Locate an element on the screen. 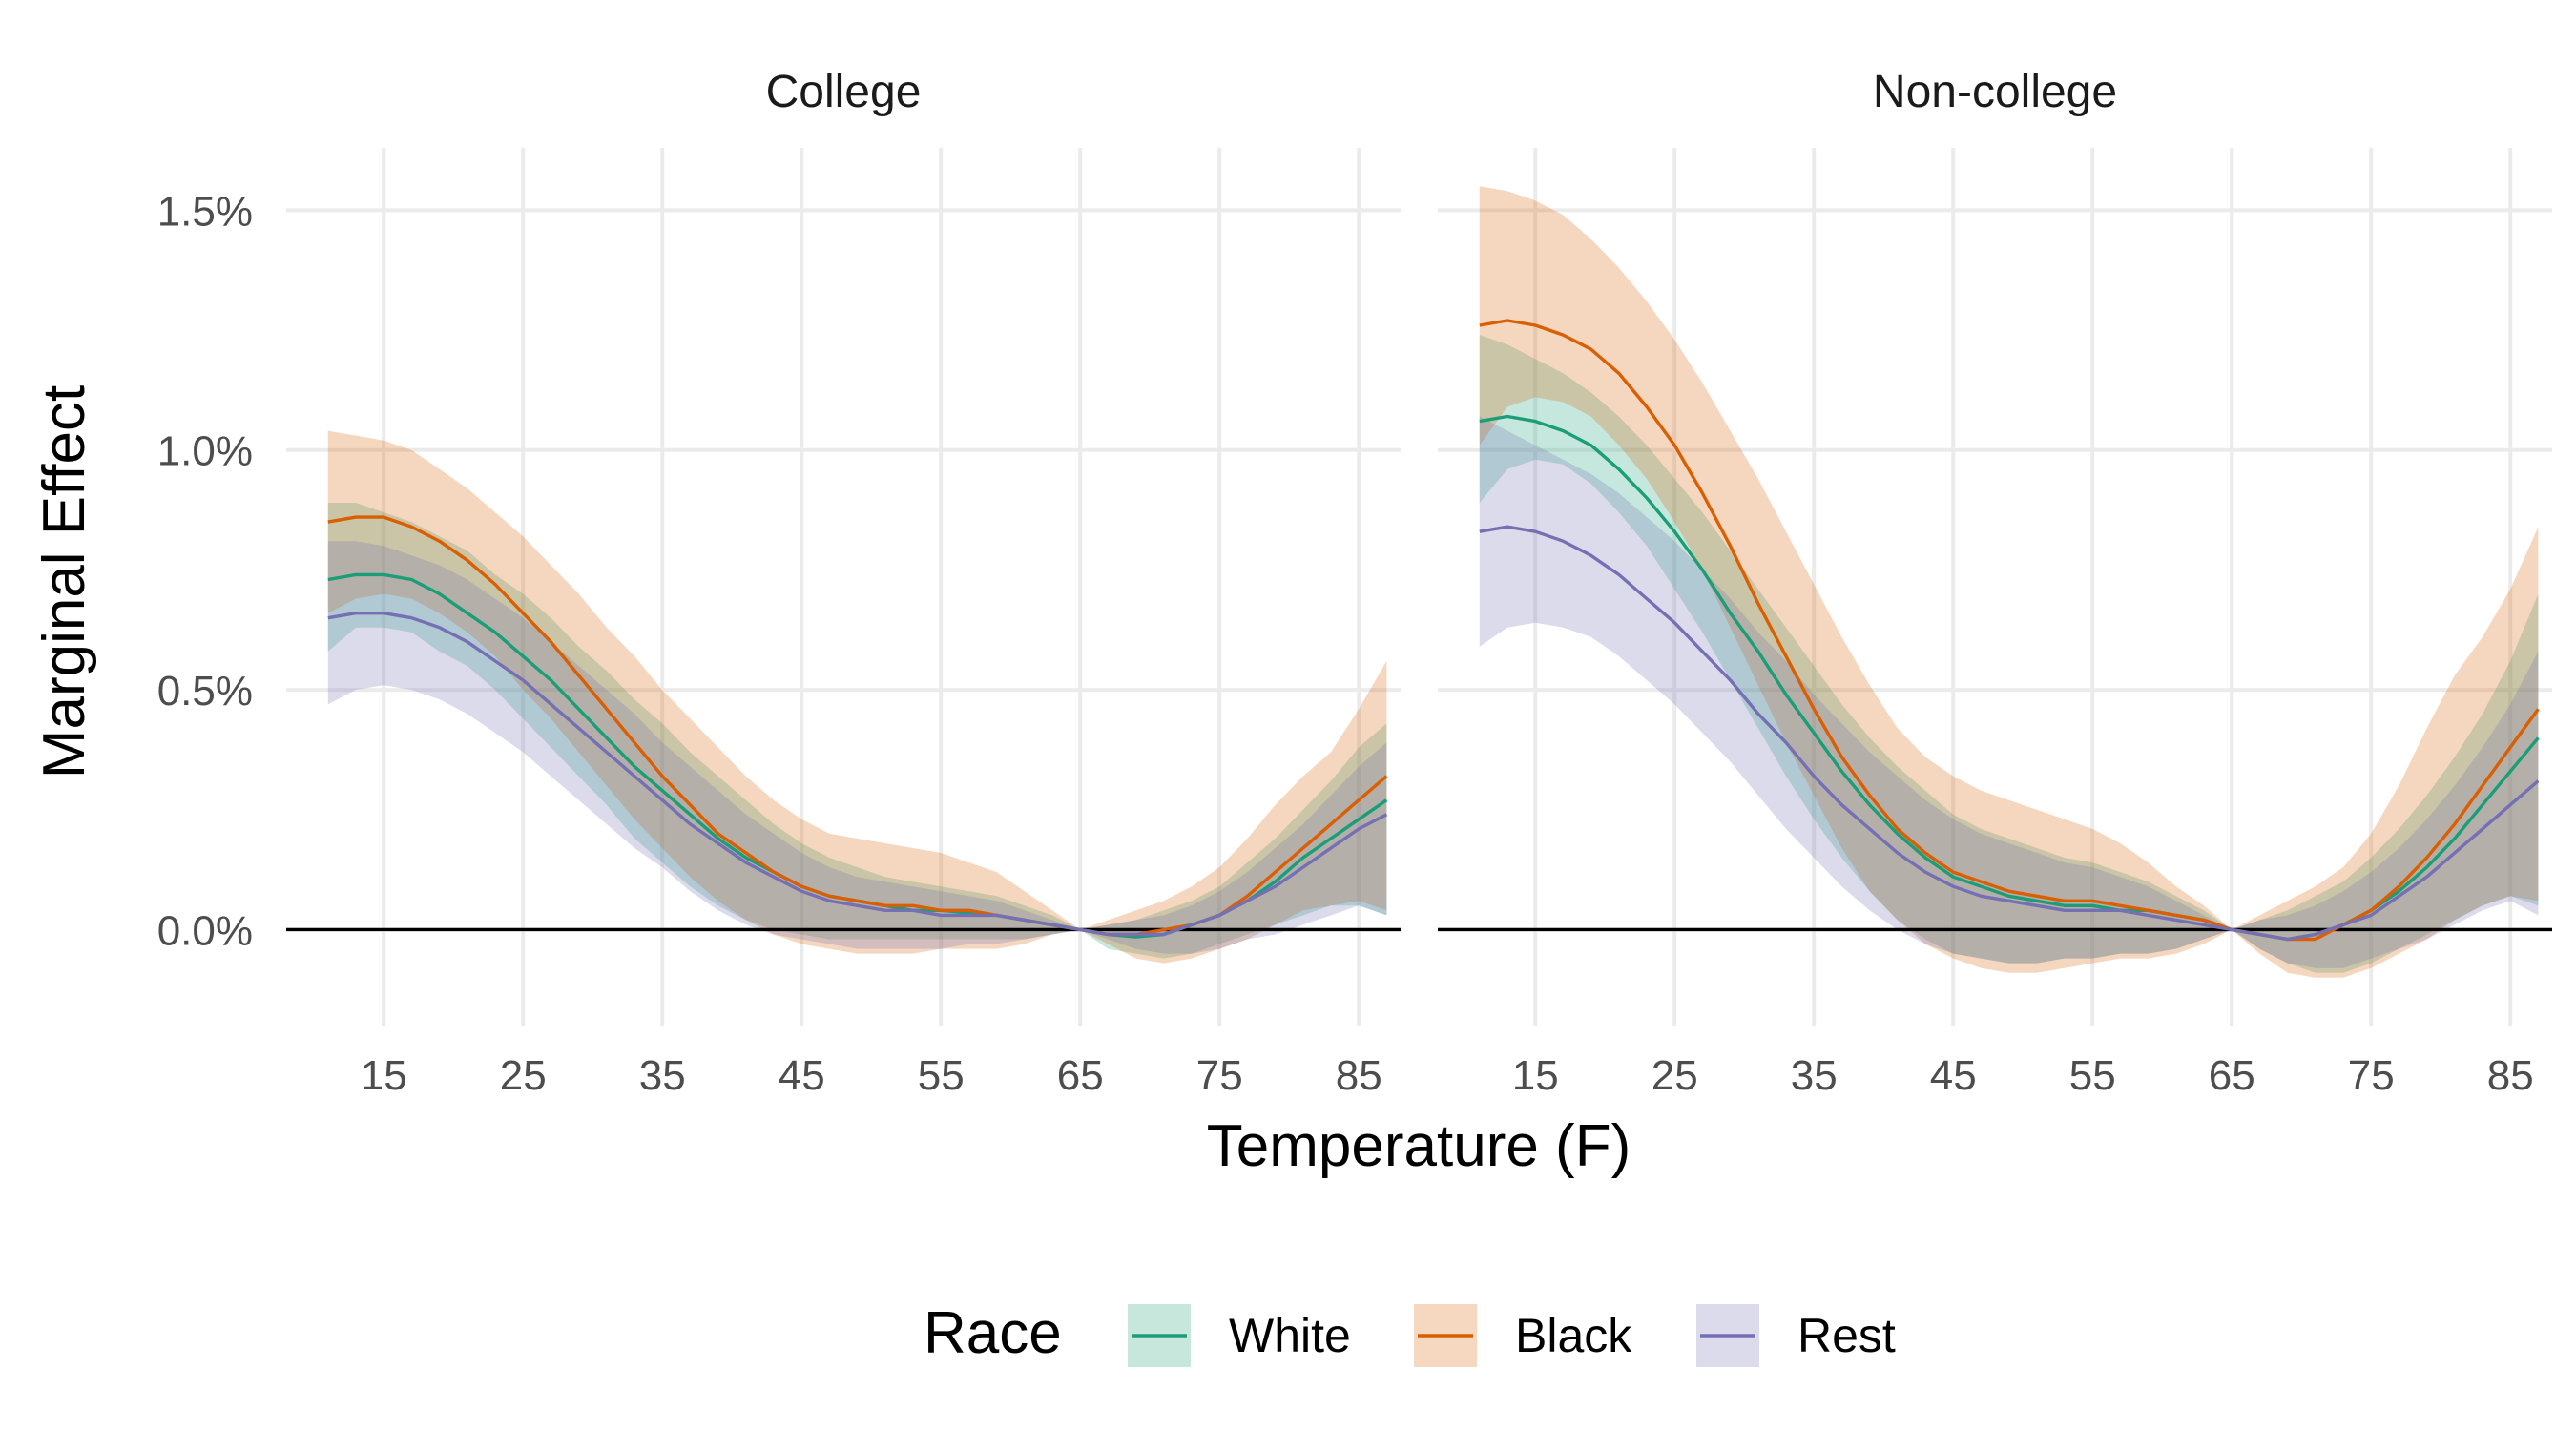  legend-item-white: White is located at coordinates (1239, 1335).